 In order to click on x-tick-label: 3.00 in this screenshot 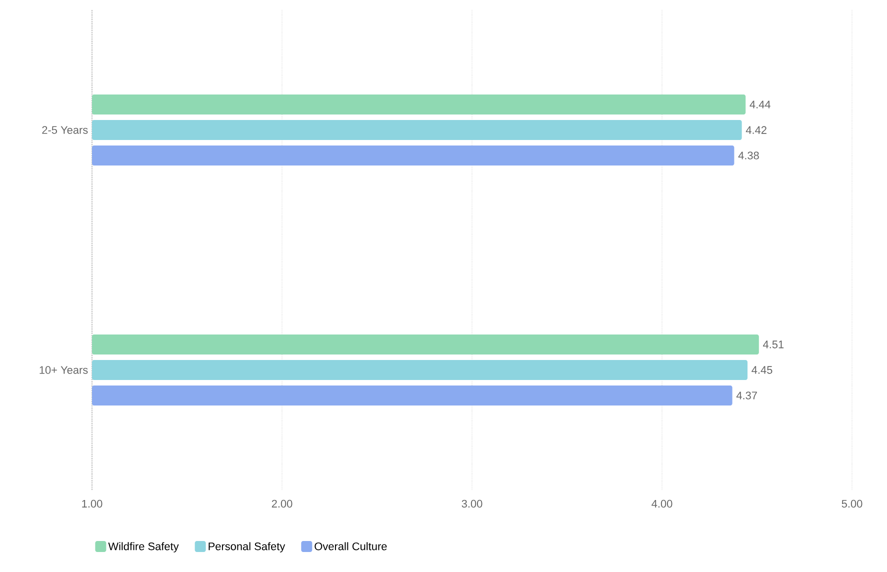, I will do `click(472, 504)`.